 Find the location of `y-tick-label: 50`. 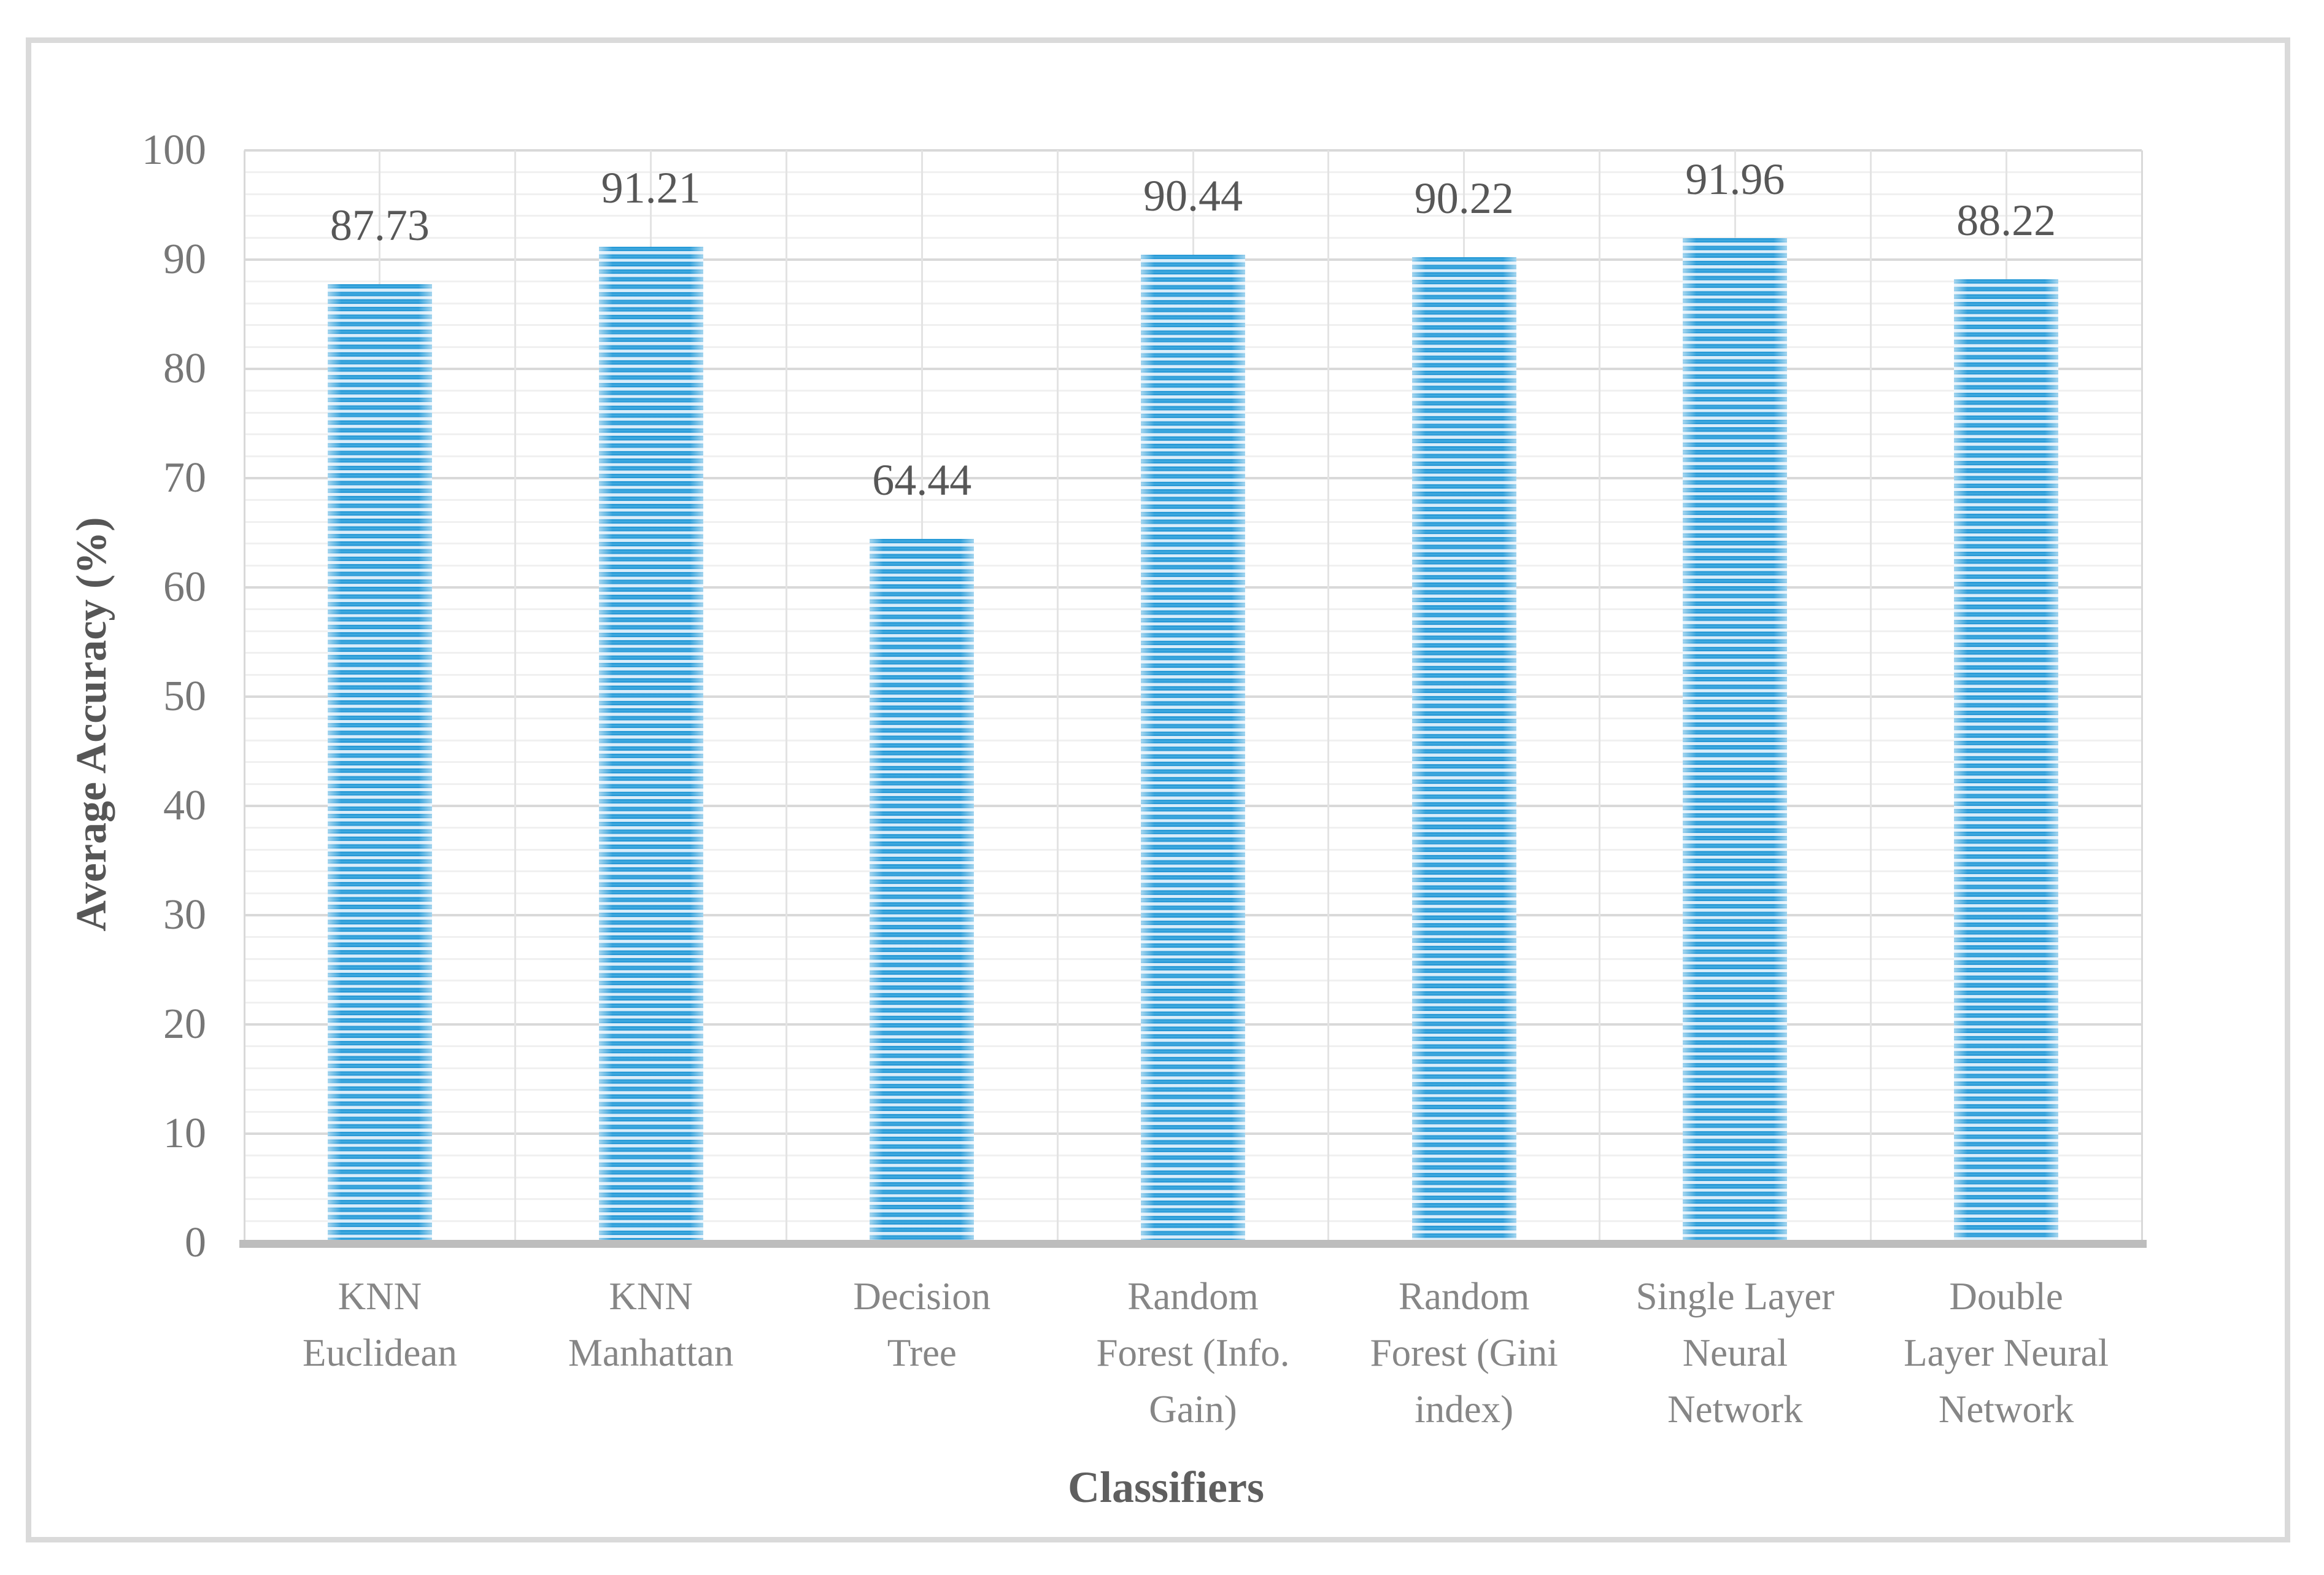

y-tick-label: 50 is located at coordinates (184, 696).